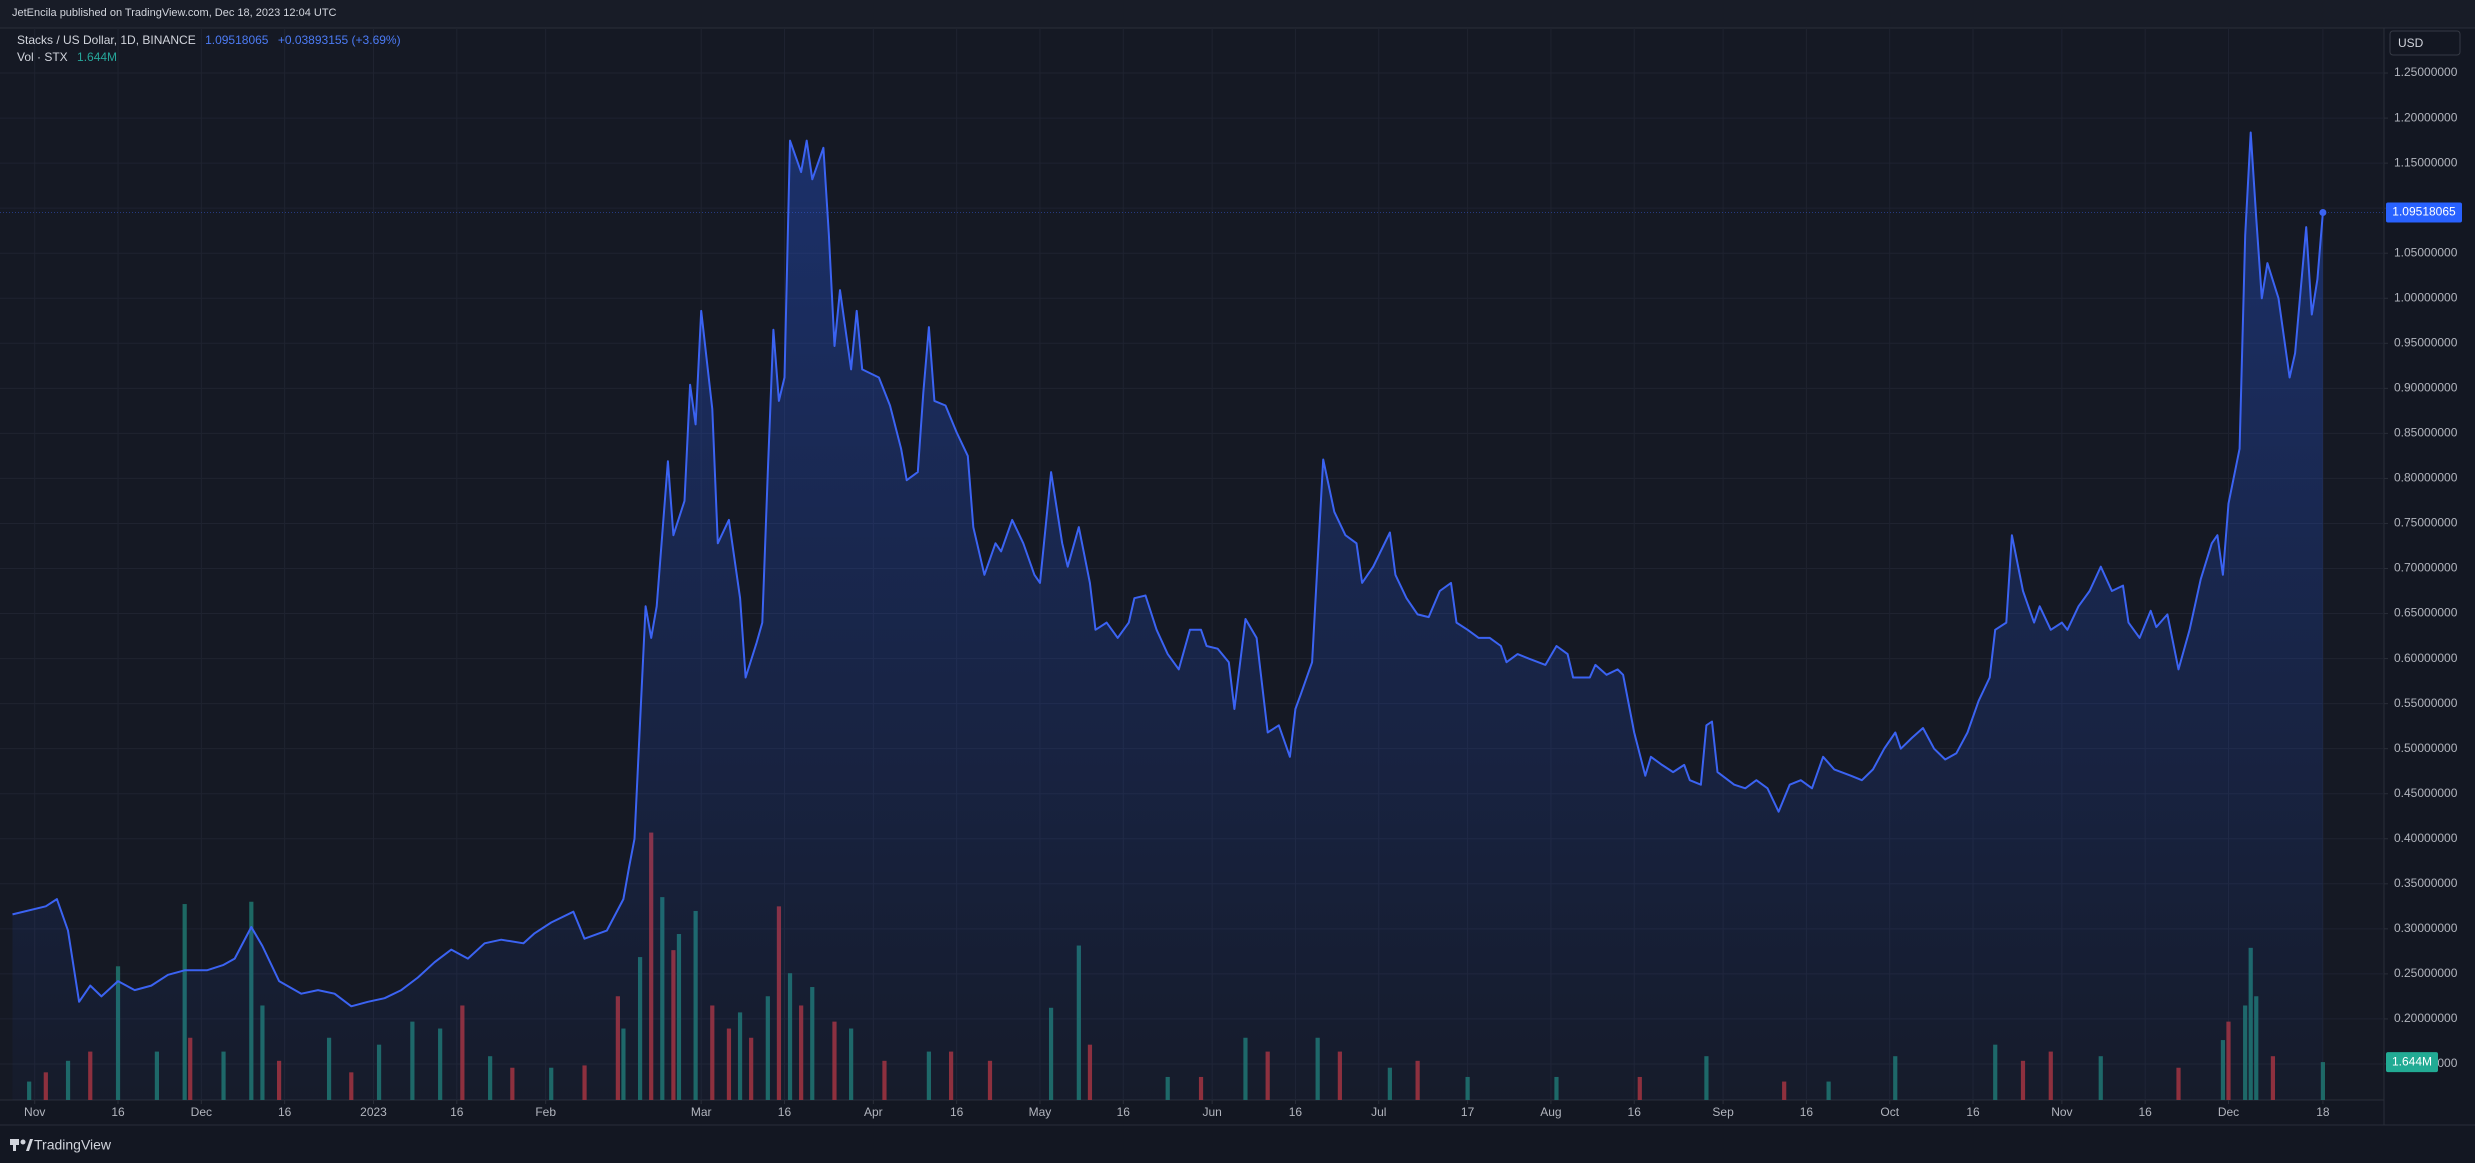  Describe the element at coordinates (339, 40) in the screenshot. I see `price-change: +0.03893155 (+3.69%)` at that location.